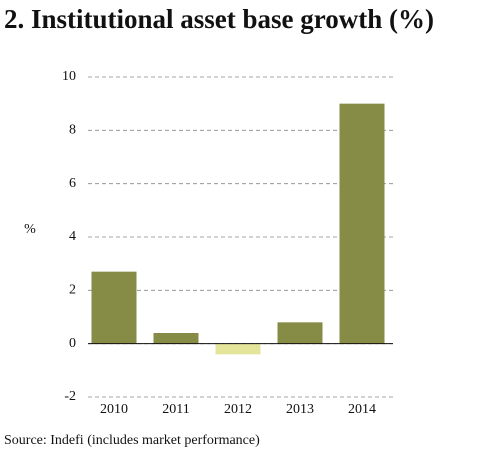 The height and width of the screenshot is (459, 480). I want to click on y-tick-label: 0, so click(72, 343).